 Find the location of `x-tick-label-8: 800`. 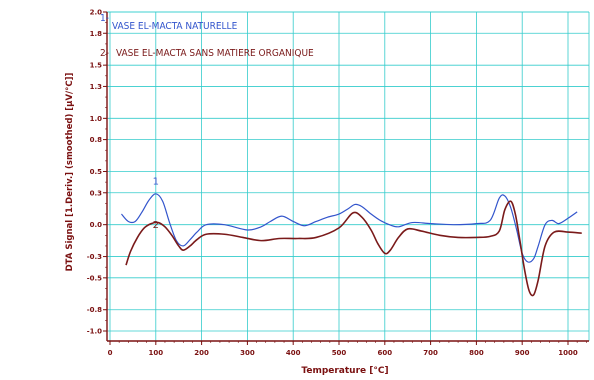

x-tick-label-8: 800 is located at coordinates (476, 353).